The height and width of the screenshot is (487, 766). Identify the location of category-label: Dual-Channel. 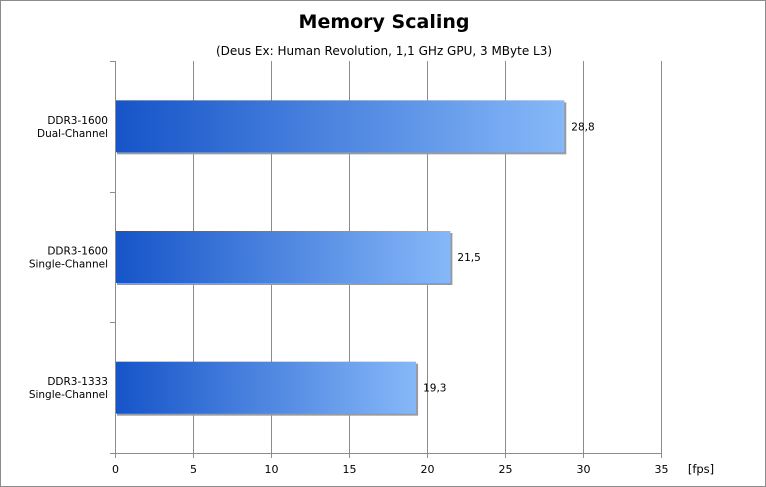
(72, 134).